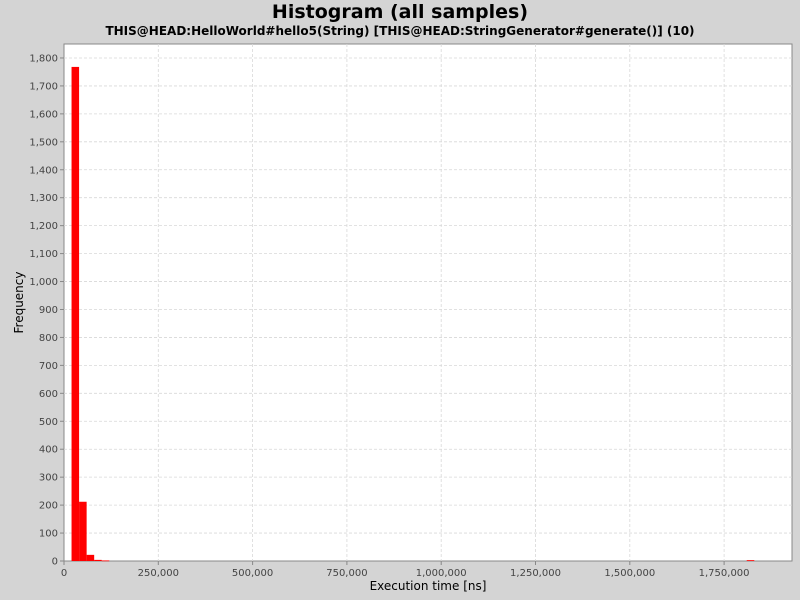 This screenshot has width=800, height=600. Describe the element at coordinates (252, 573) in the screenshot. I see `x-tick-label: 500,000` at that location.